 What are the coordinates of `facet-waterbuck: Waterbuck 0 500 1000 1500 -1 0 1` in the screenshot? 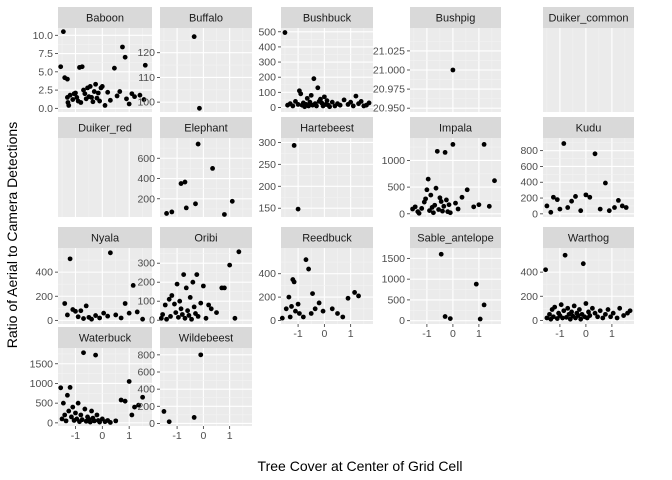 It's located at (91, 384).